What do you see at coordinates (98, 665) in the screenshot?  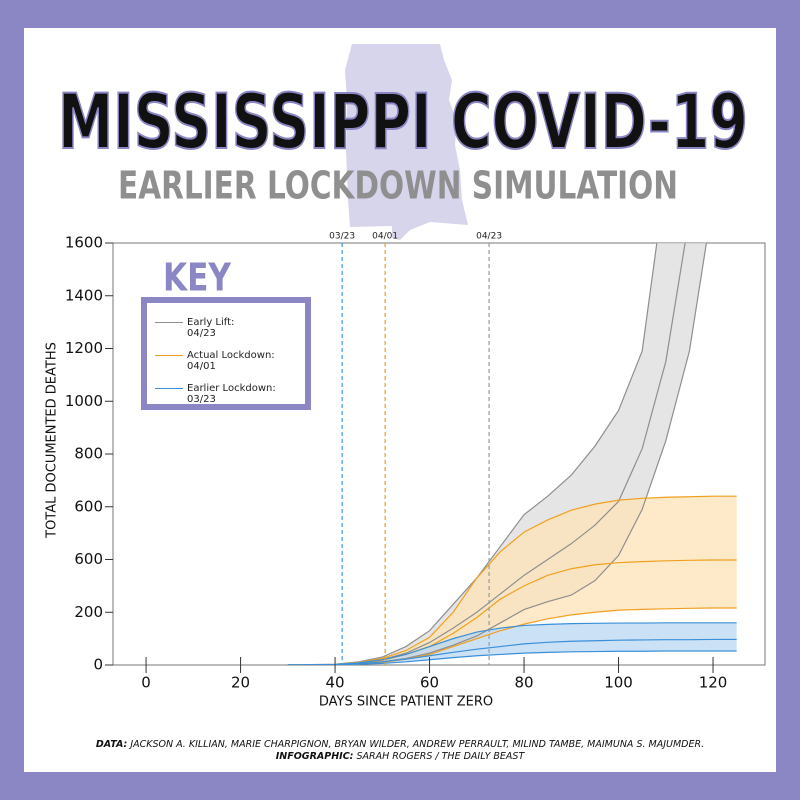 I see `y-tick-label: 0` at bounding box center [98, 665].